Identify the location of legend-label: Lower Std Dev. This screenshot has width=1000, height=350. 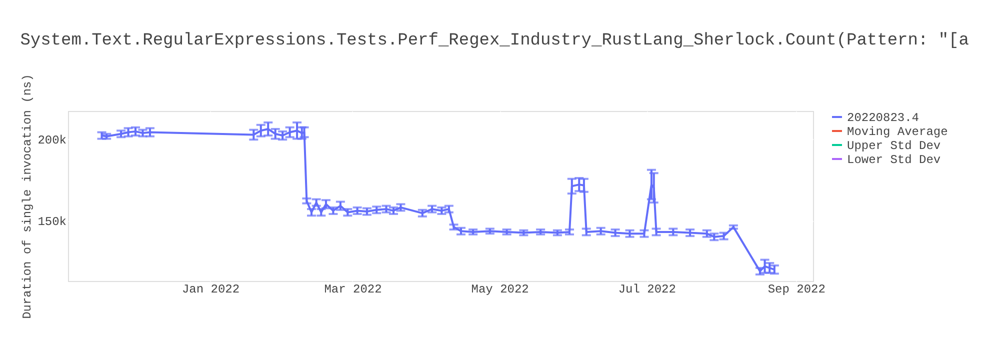
(894, 160).